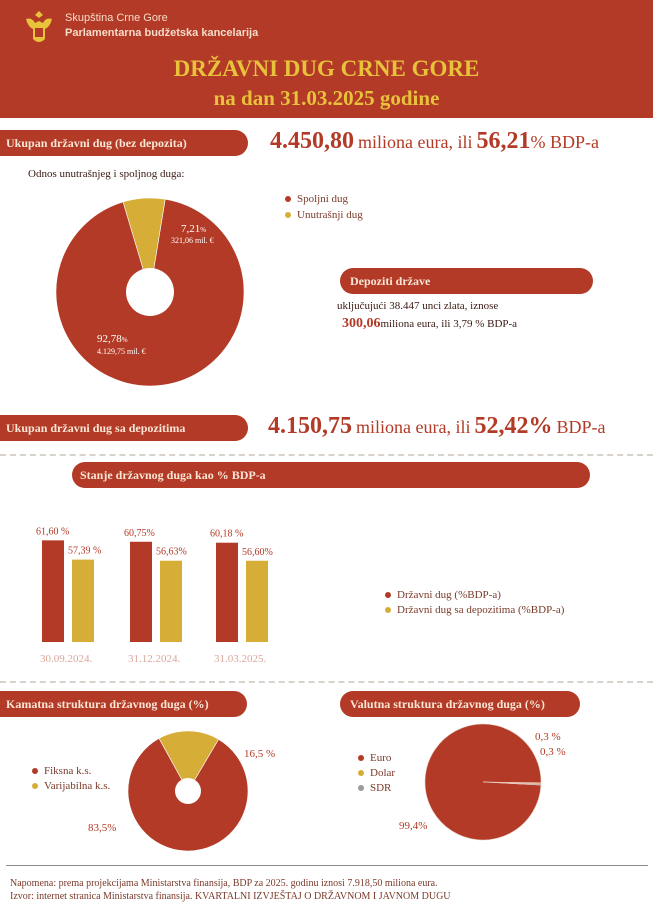 The width and height of the screenshot is (653, 902). Describe the element at coordinates (513, 426) in the screenshot. I see `total-with-deposits-gdp-pct: 52,42%` at that location.